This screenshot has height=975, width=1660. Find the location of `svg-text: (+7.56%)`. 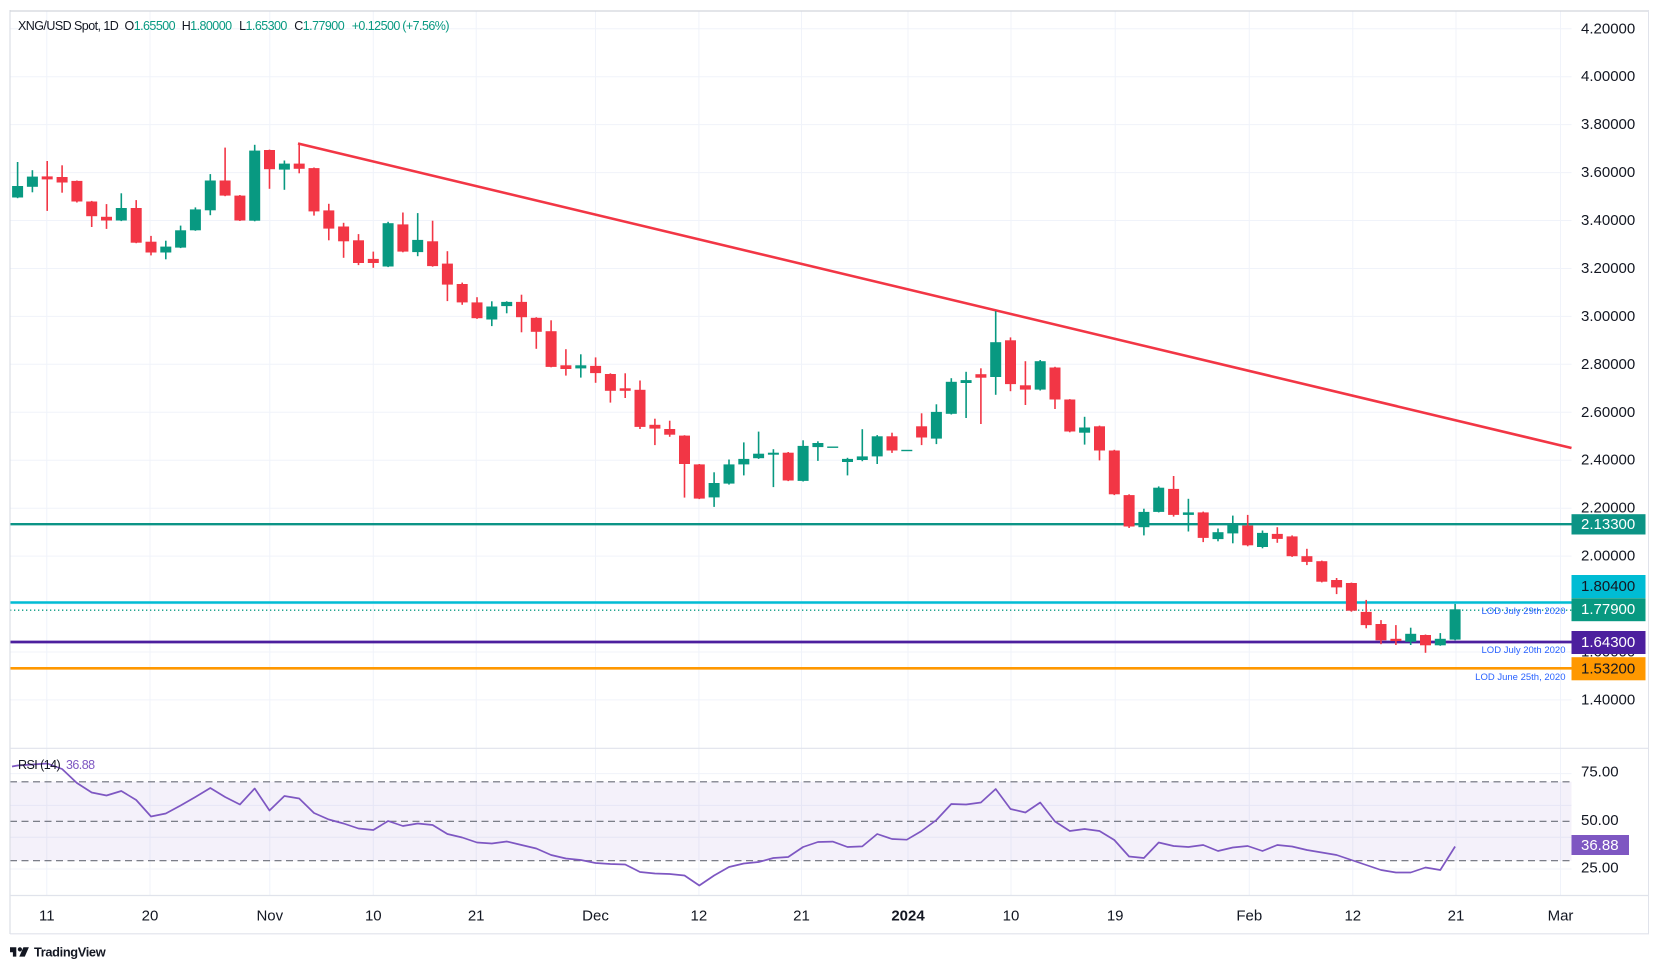

svg-text: (+7.56%) is located at coordinates (425, 26).